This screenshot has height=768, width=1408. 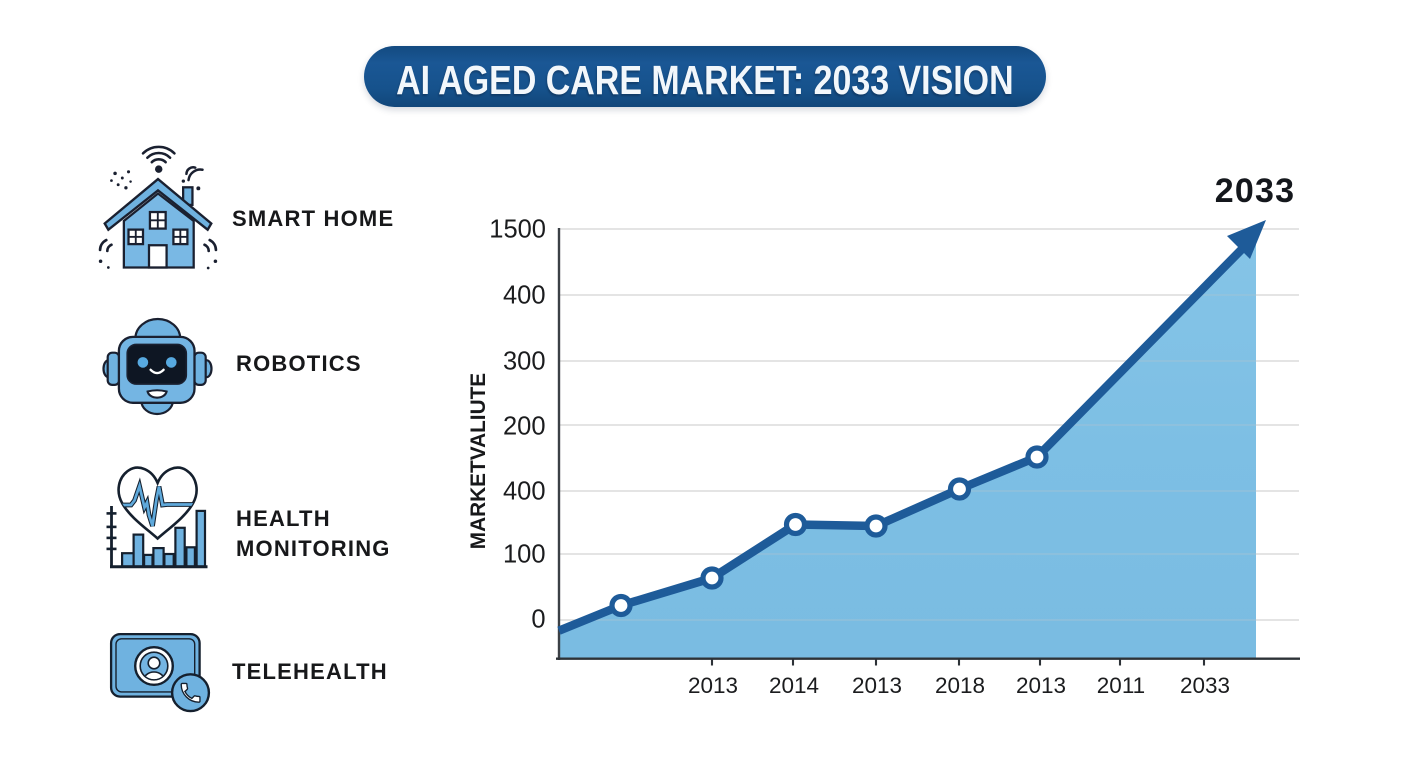 What do you see at coordinates (538, 620) in the screenshot?
I see `svg-text: 0` at bounding box center [538, 620].